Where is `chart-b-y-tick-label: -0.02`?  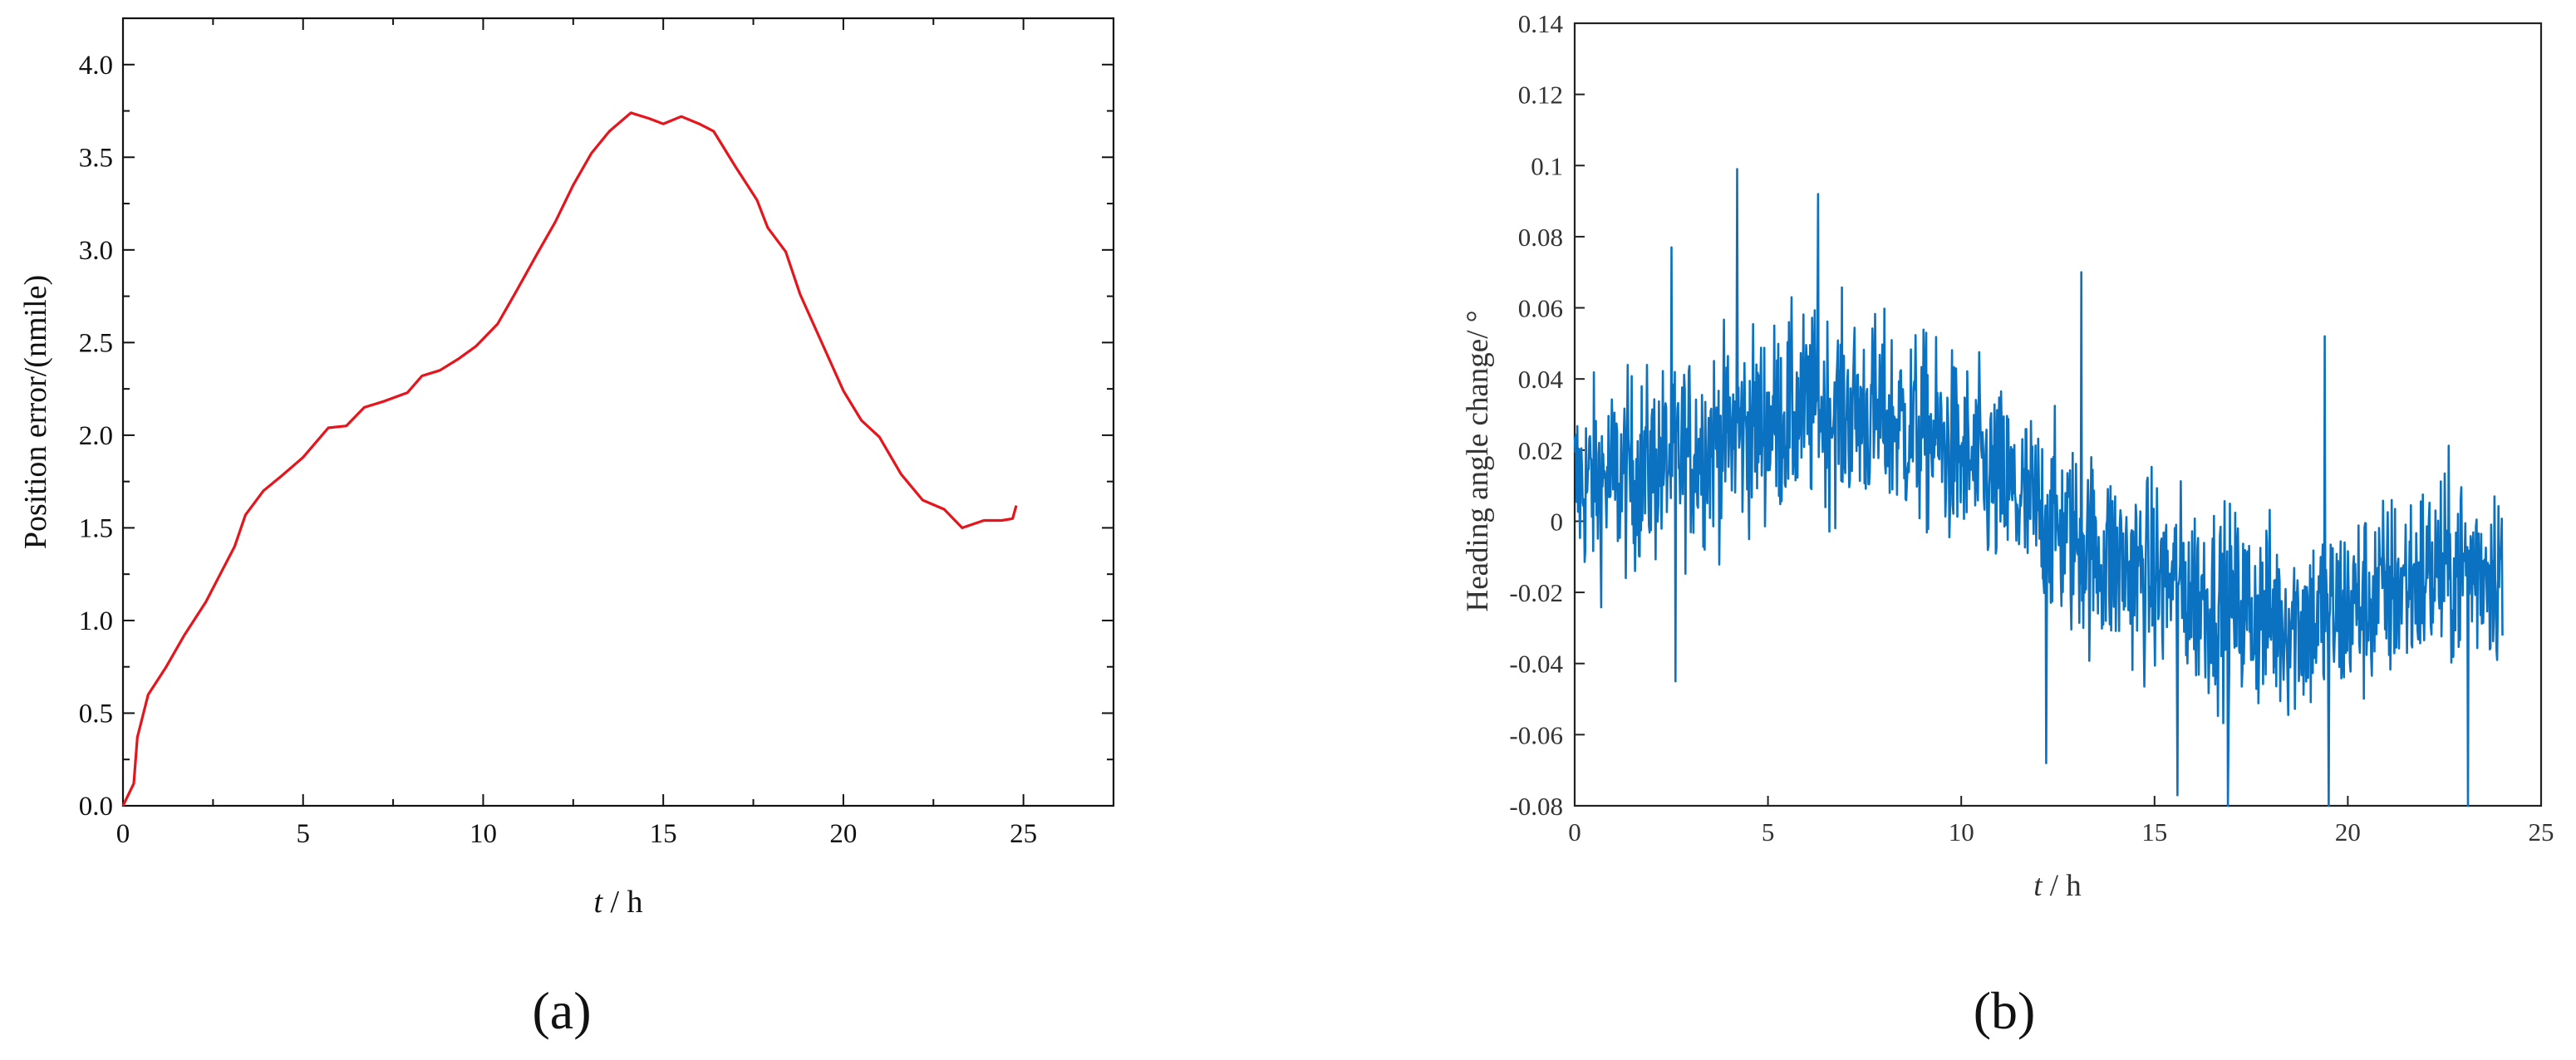 chart-b-y-tick-label: -0.02 is located at coordinates (1536, 592).